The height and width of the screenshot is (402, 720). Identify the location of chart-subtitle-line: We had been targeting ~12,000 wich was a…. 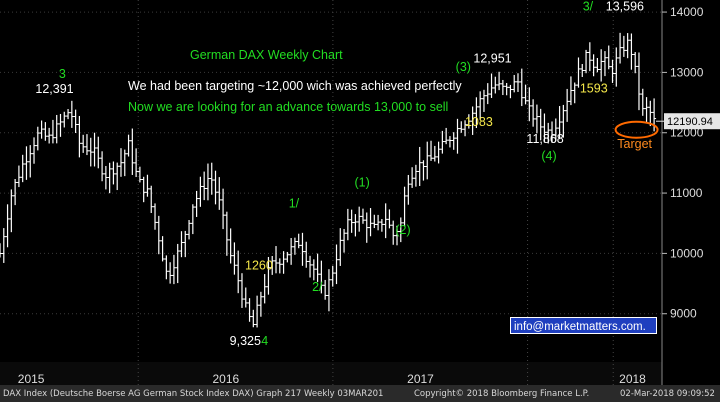
(295, 86).